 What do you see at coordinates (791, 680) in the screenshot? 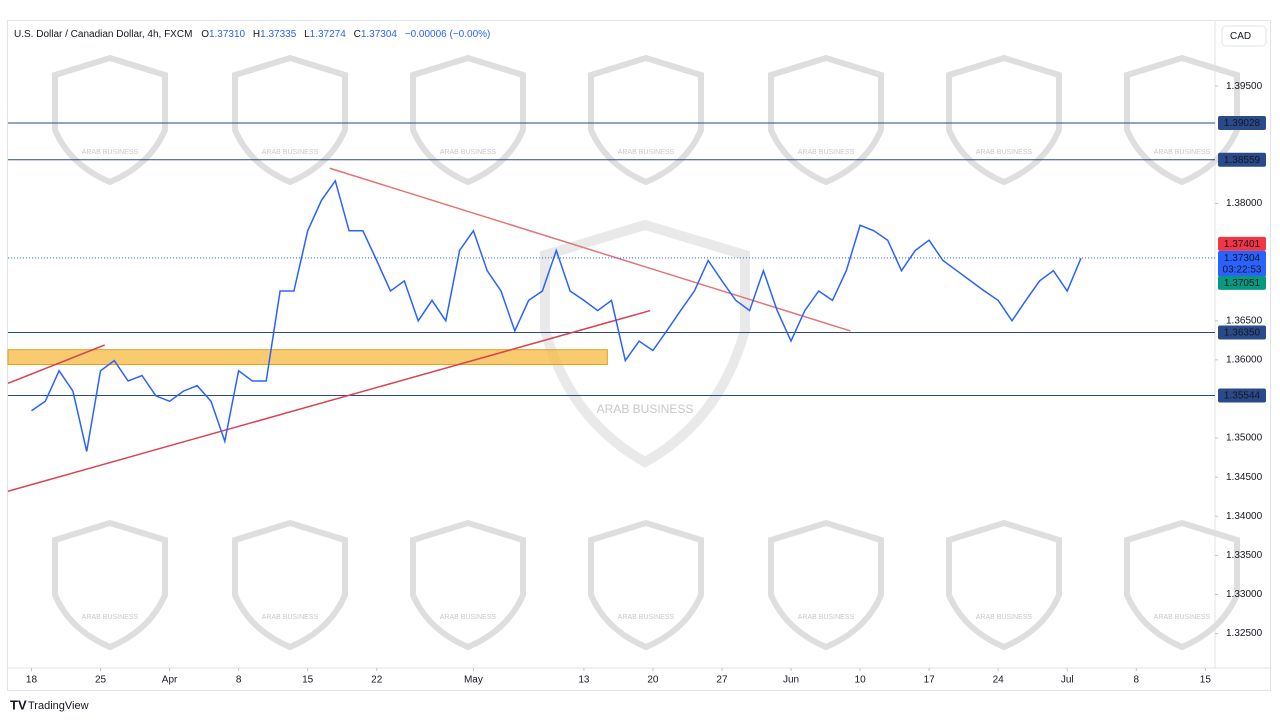
I see `x-tick-label: Jun` at bounding box center [791, 680].